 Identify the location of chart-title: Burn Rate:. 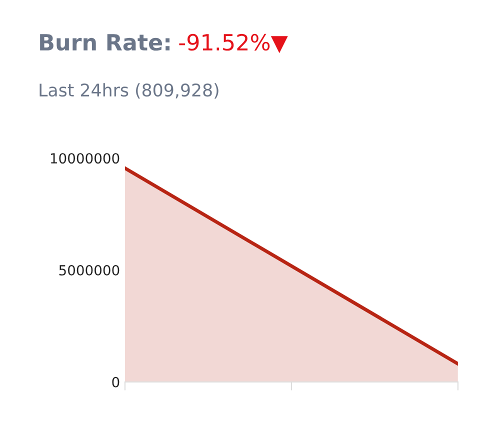
(105, 42).